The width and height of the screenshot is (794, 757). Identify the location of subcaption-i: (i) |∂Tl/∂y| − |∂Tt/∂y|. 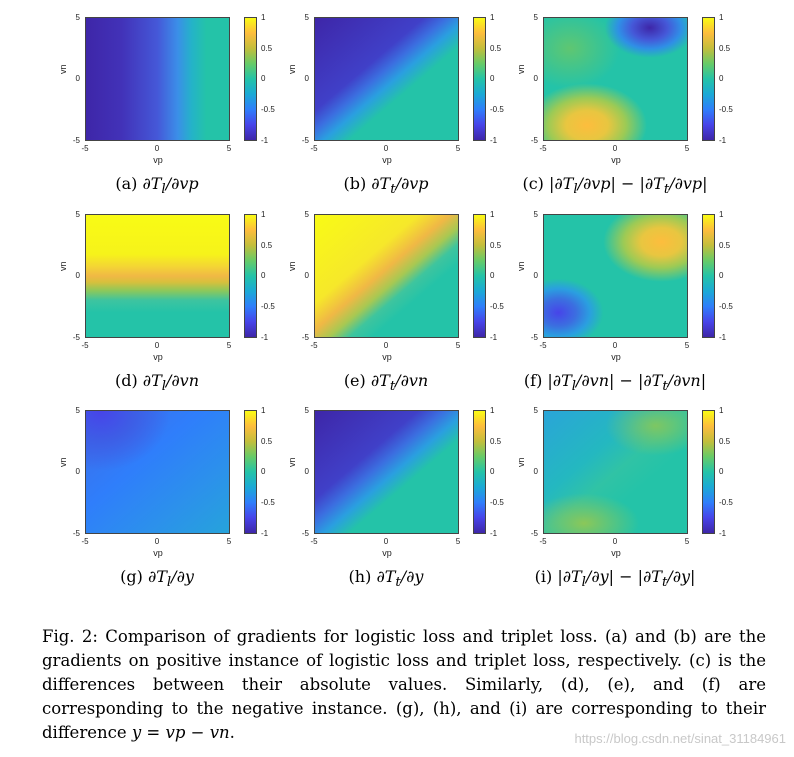
(615, 579).